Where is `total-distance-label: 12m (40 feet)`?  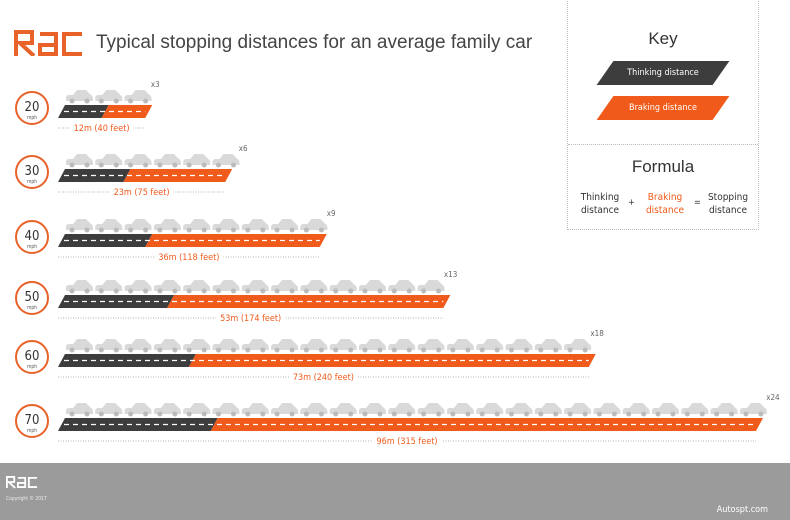
total-distance-label: 12m (40 feet) is located at coordinates (102, 129).